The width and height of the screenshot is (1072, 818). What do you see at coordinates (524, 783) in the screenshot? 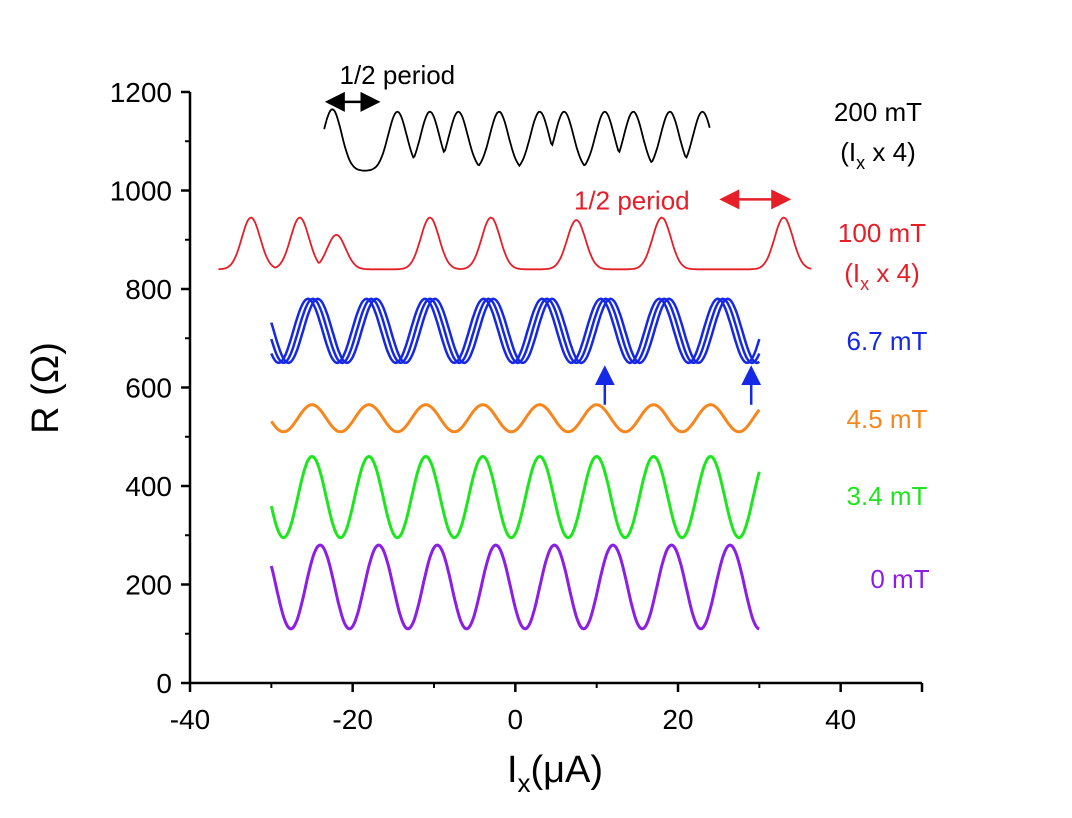
I see `x-axis-label-sub: x` at bounding box center [524, 783].